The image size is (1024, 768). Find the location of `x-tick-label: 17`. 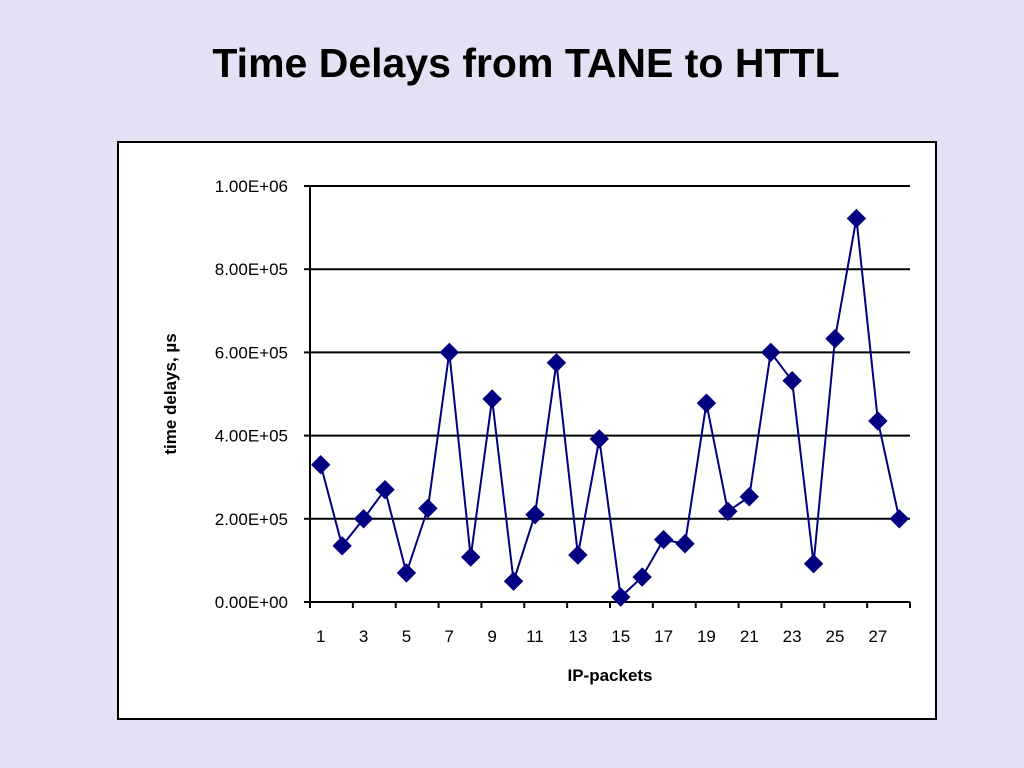

x-tick-label: 17 is located at coordinates (663, 636).